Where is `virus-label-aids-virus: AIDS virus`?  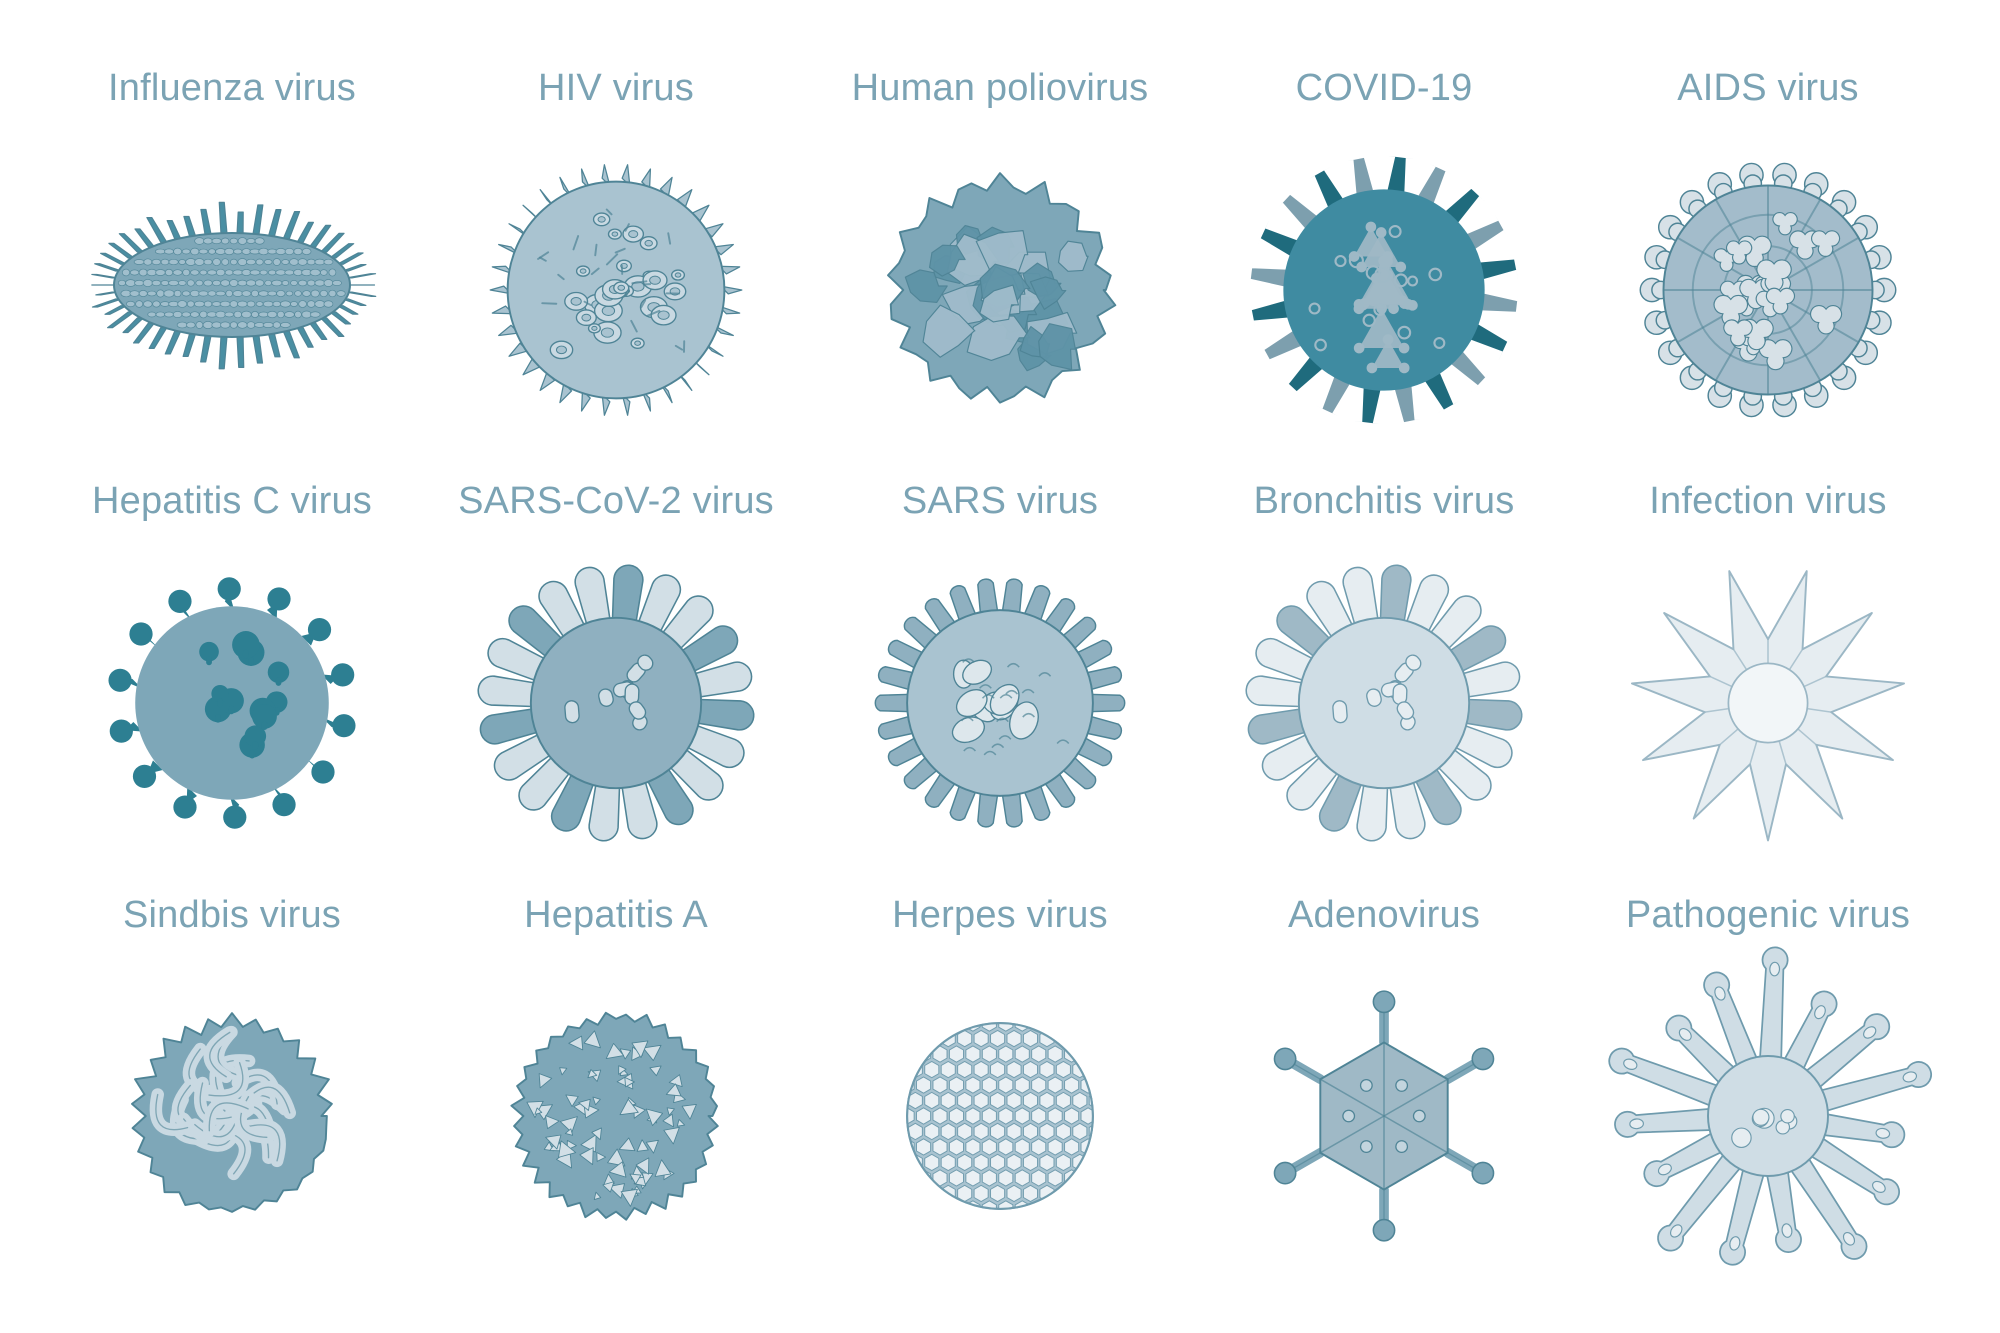
virus-label-aids-virus: AIDS virus is located at coordinates (1768, 88).